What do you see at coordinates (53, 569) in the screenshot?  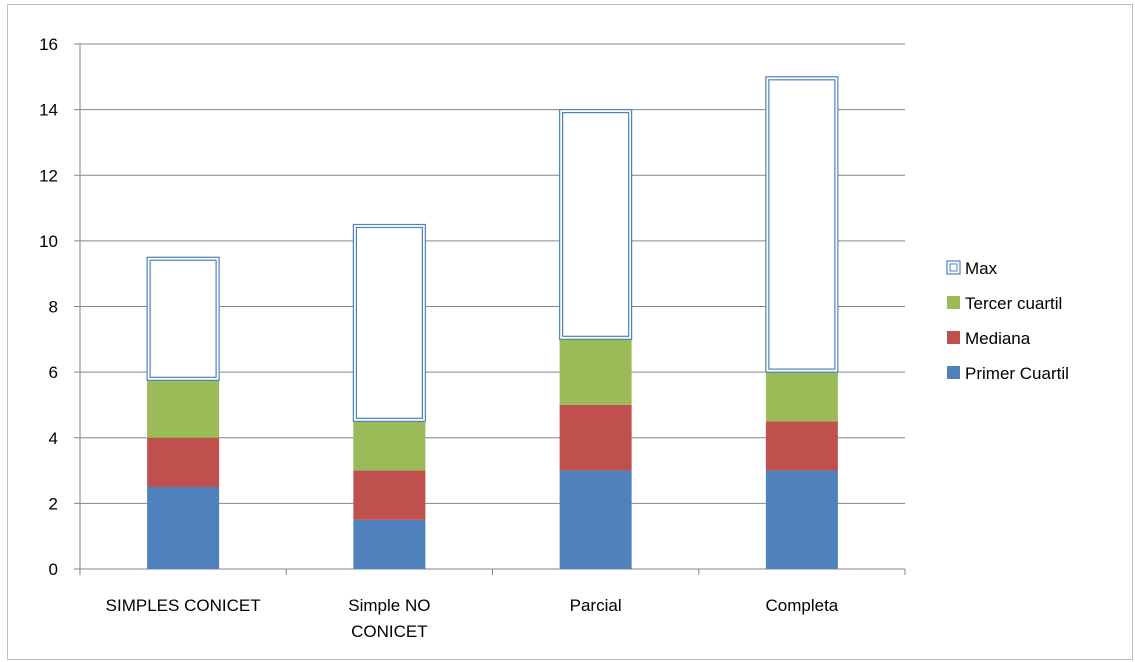 I see `y-tick-label: 0` at bounding box center [53, 569].